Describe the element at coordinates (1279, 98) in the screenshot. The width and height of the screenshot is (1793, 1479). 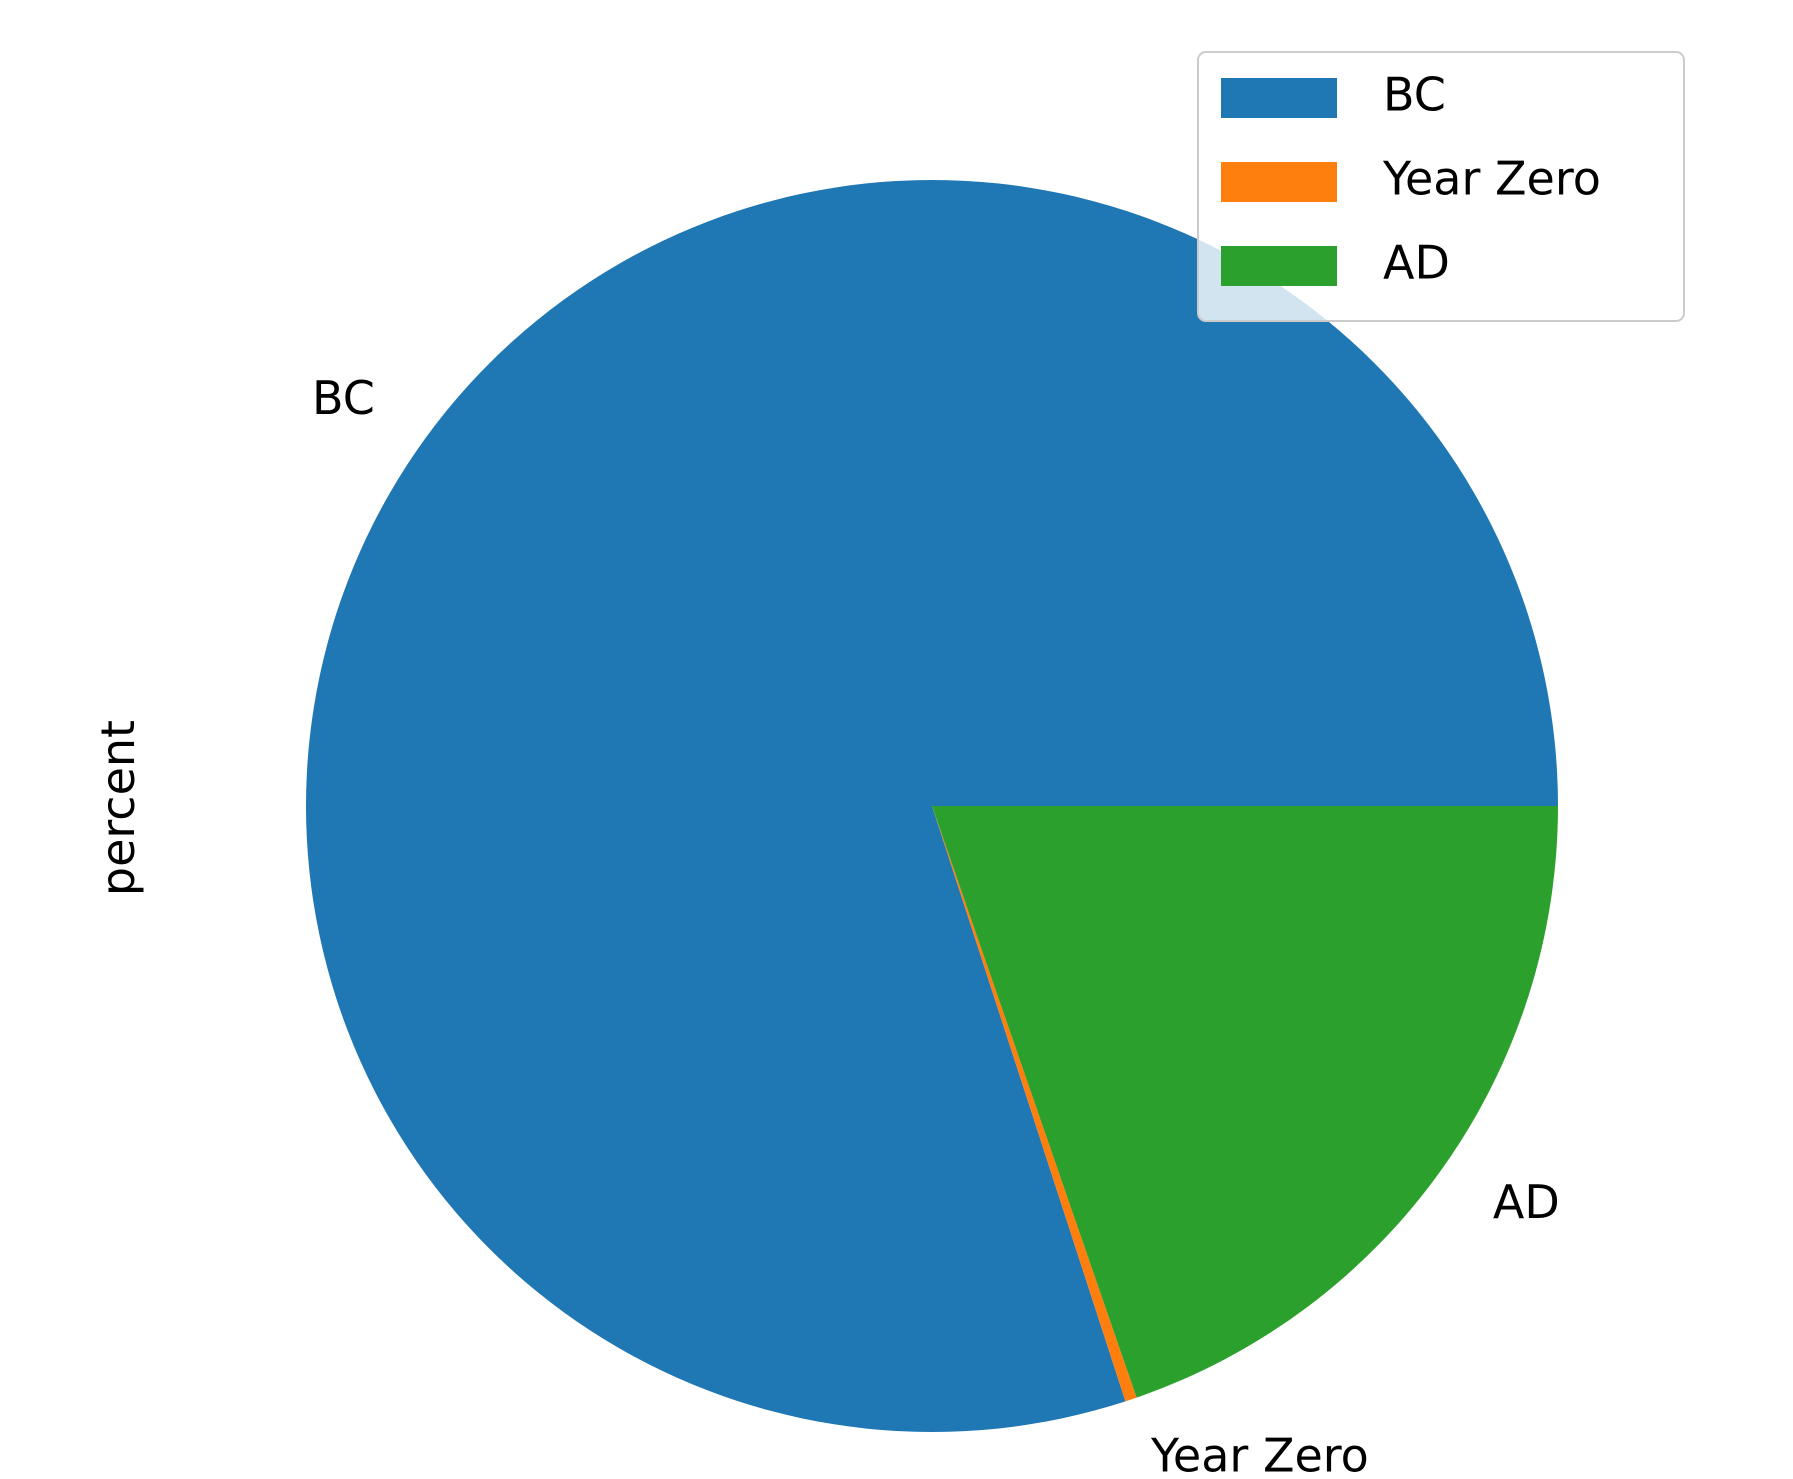
I see `legend-swatch-bc` at that location.